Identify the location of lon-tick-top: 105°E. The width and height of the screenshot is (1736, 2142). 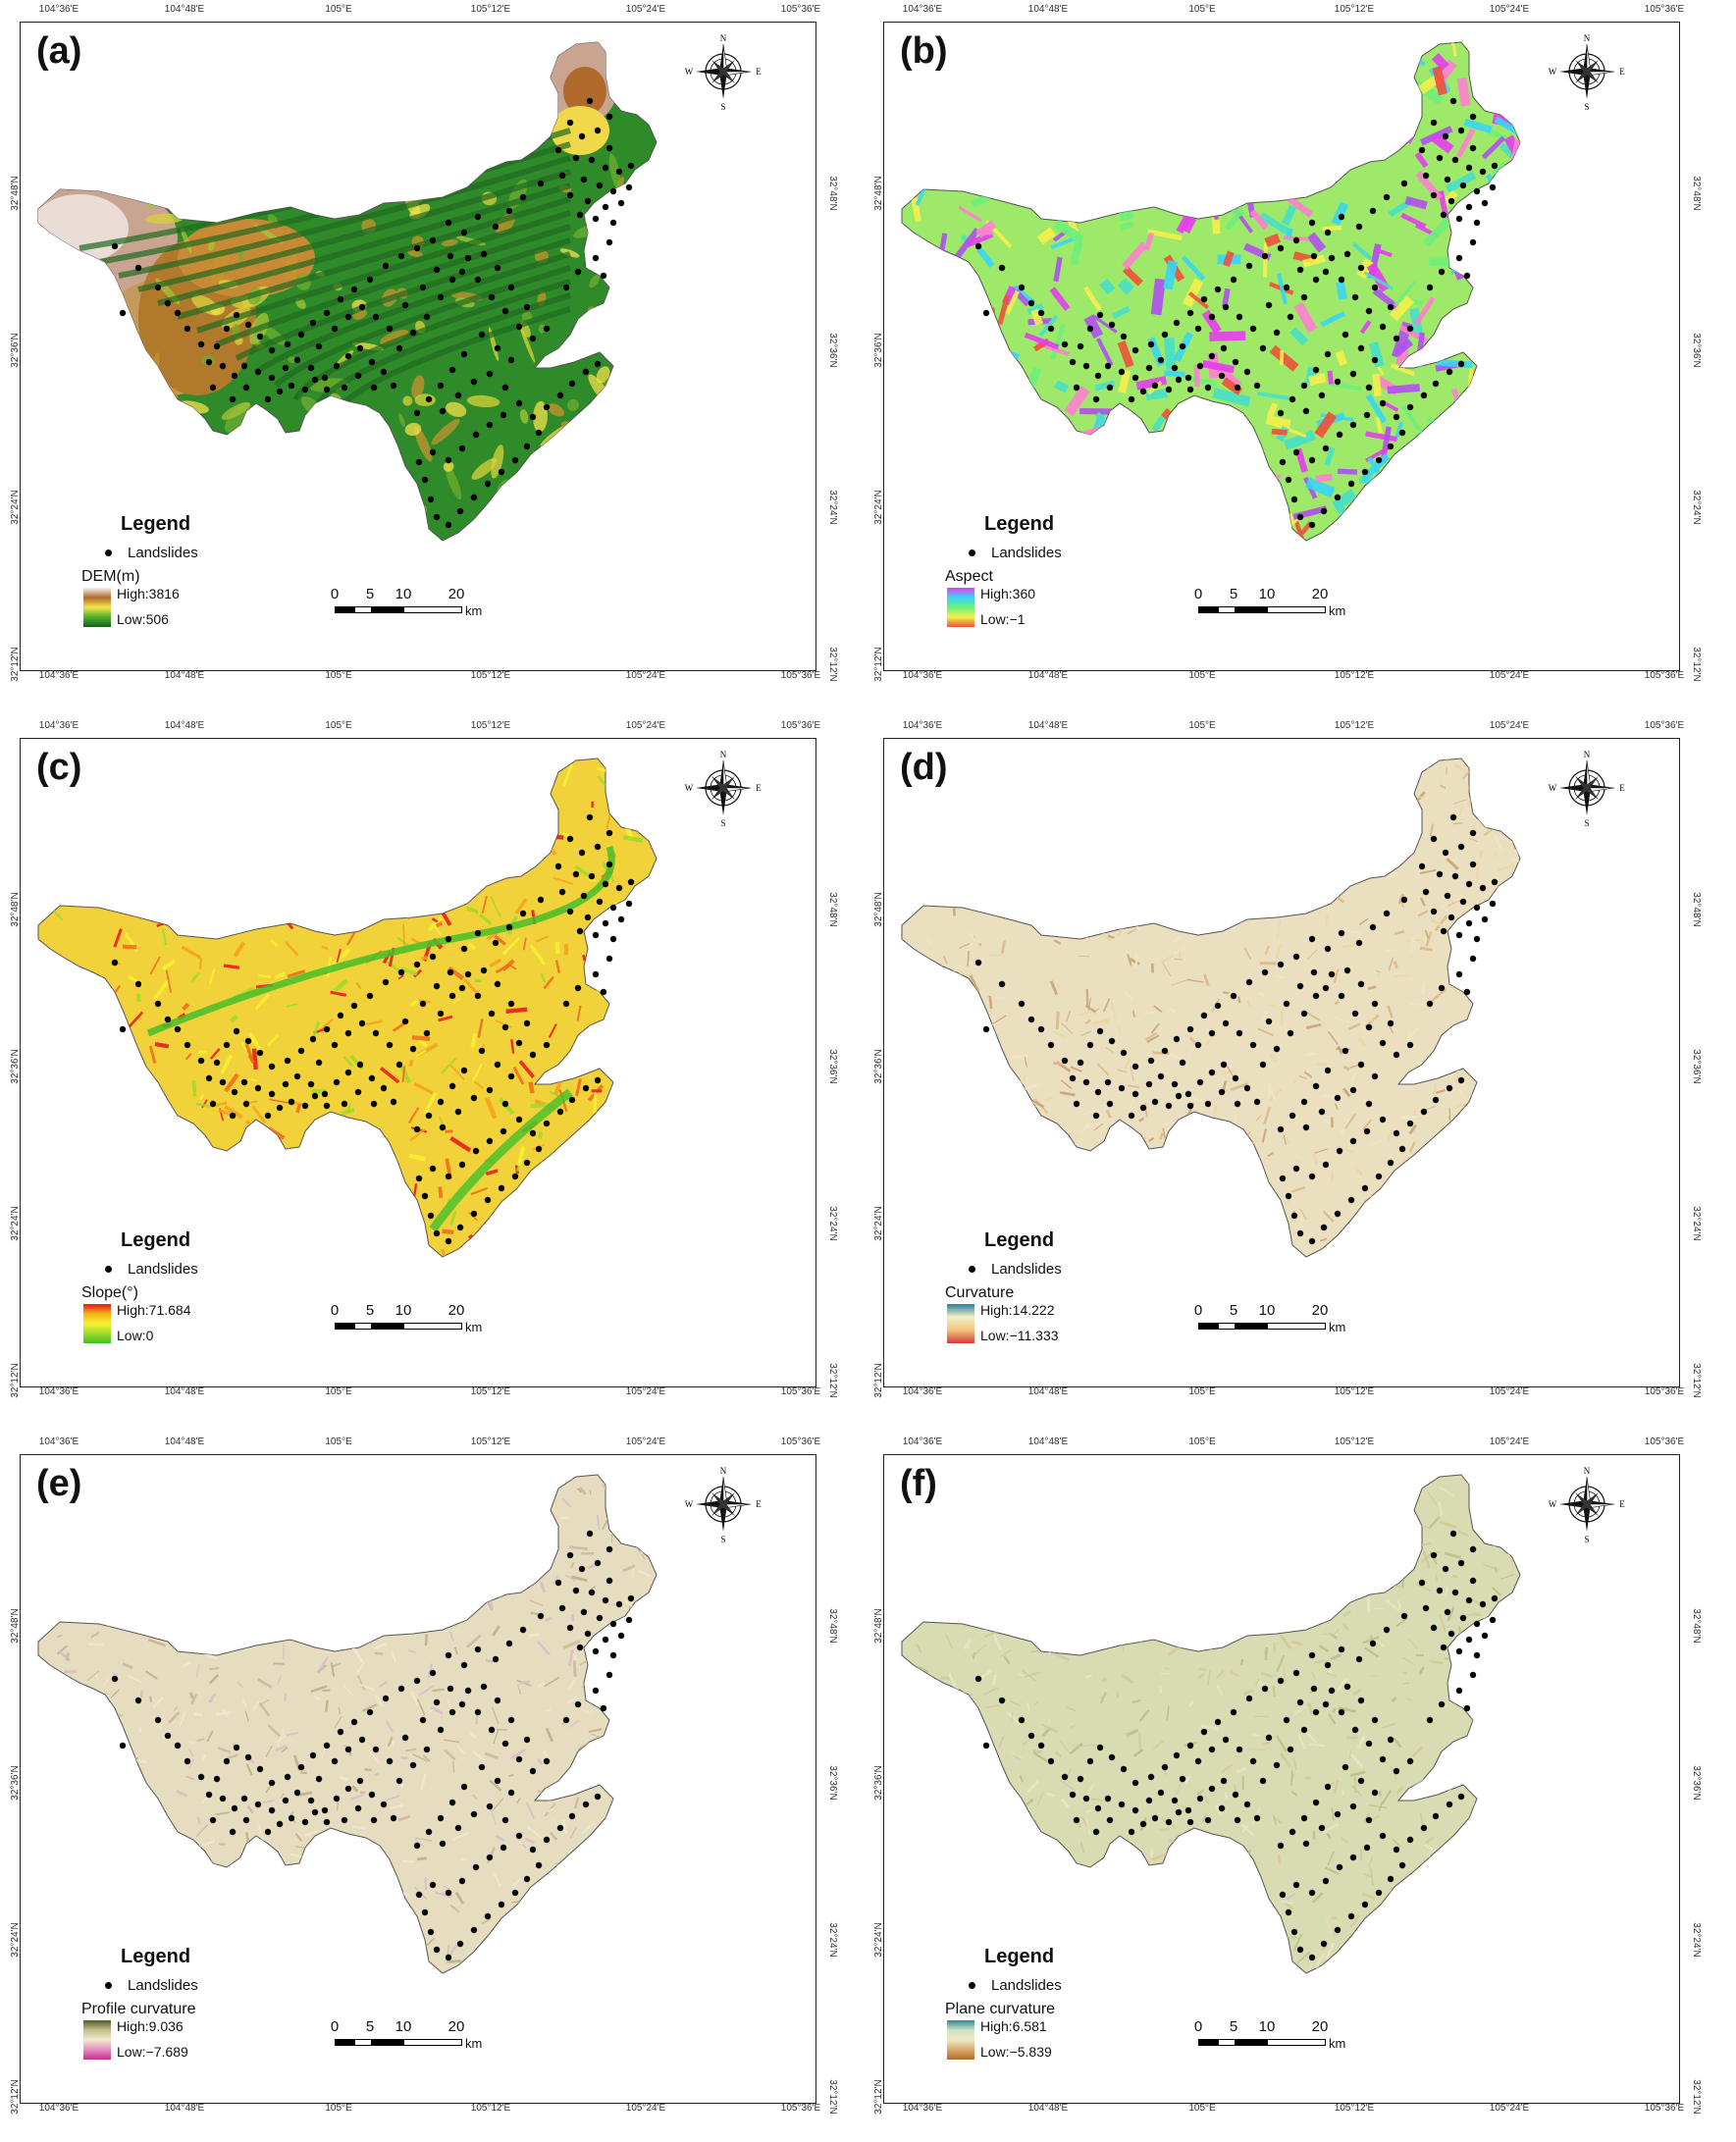
(1202, 725).